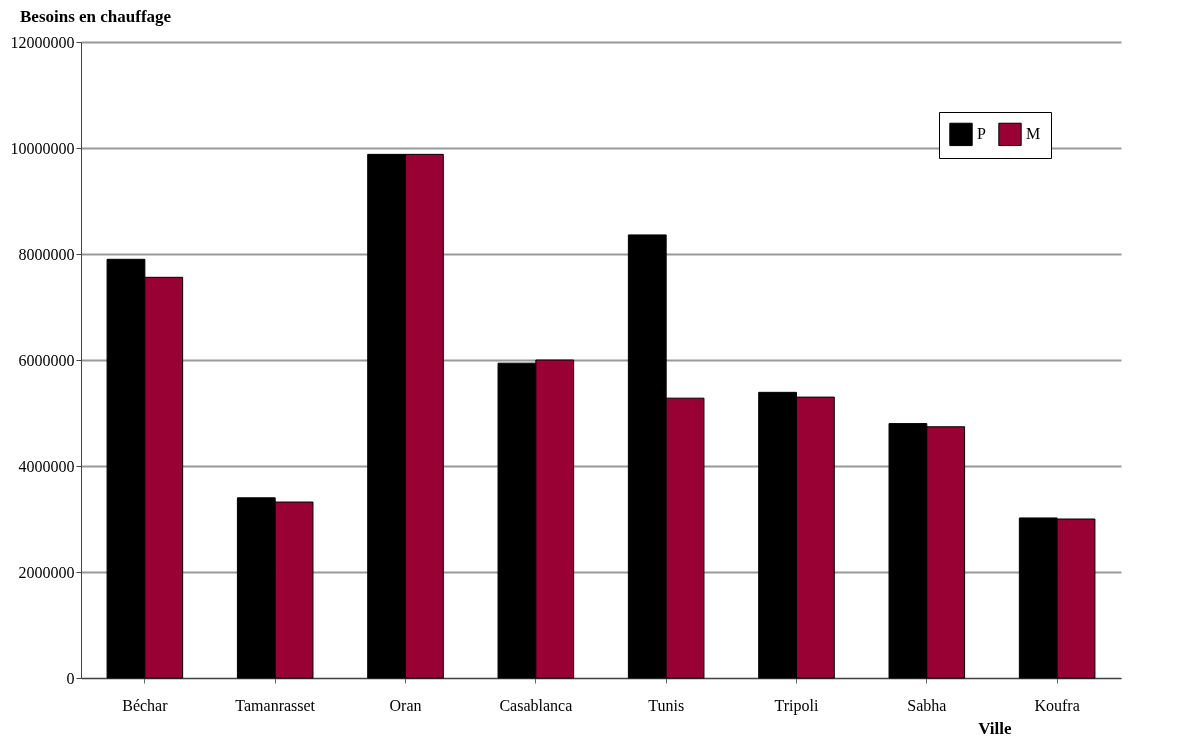 The image size is (1184, 753). Describe the element at coordinates (666, 705) in the screenshot. I see `x-tick-label: Tunis` at that location.